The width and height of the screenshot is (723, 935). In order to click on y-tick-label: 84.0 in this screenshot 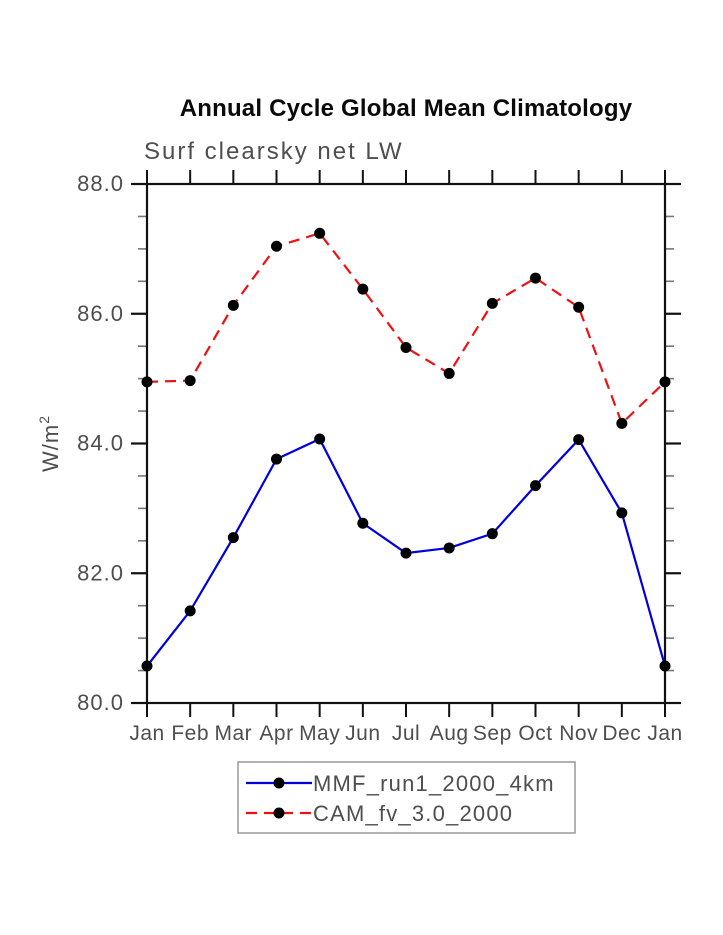, I will do `click(100, 443)`.